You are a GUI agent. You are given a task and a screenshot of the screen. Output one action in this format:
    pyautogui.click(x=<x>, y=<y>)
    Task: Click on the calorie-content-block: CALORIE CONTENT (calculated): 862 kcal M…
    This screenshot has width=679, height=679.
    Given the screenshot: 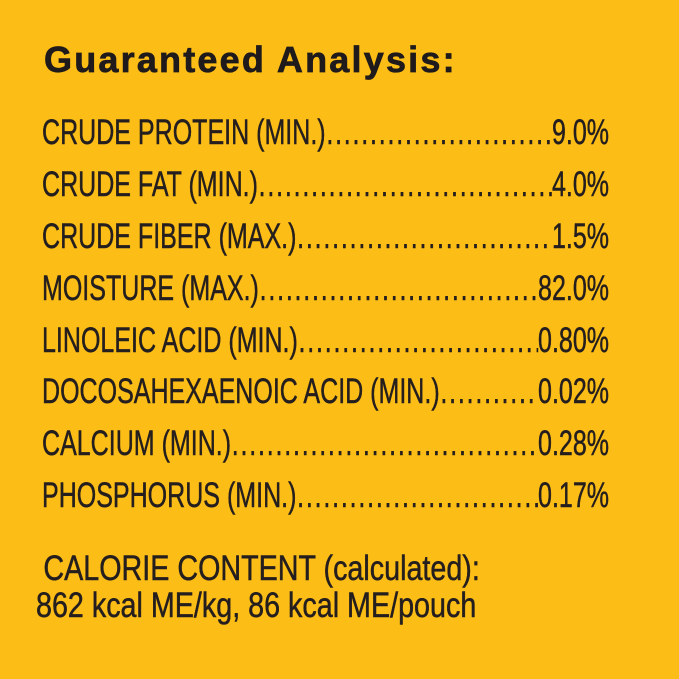 What is the action you would take?
    pyautogui.click(x=298, y=587)
    